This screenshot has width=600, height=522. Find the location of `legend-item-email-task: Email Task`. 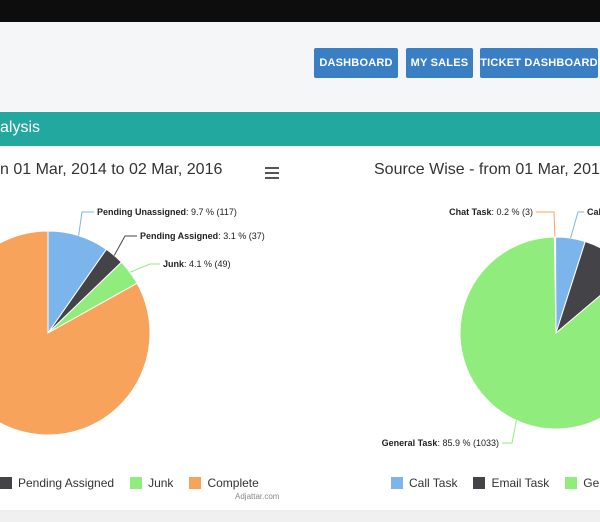

legend-item-email-task: Email Task is located at coordinates (520, 483).